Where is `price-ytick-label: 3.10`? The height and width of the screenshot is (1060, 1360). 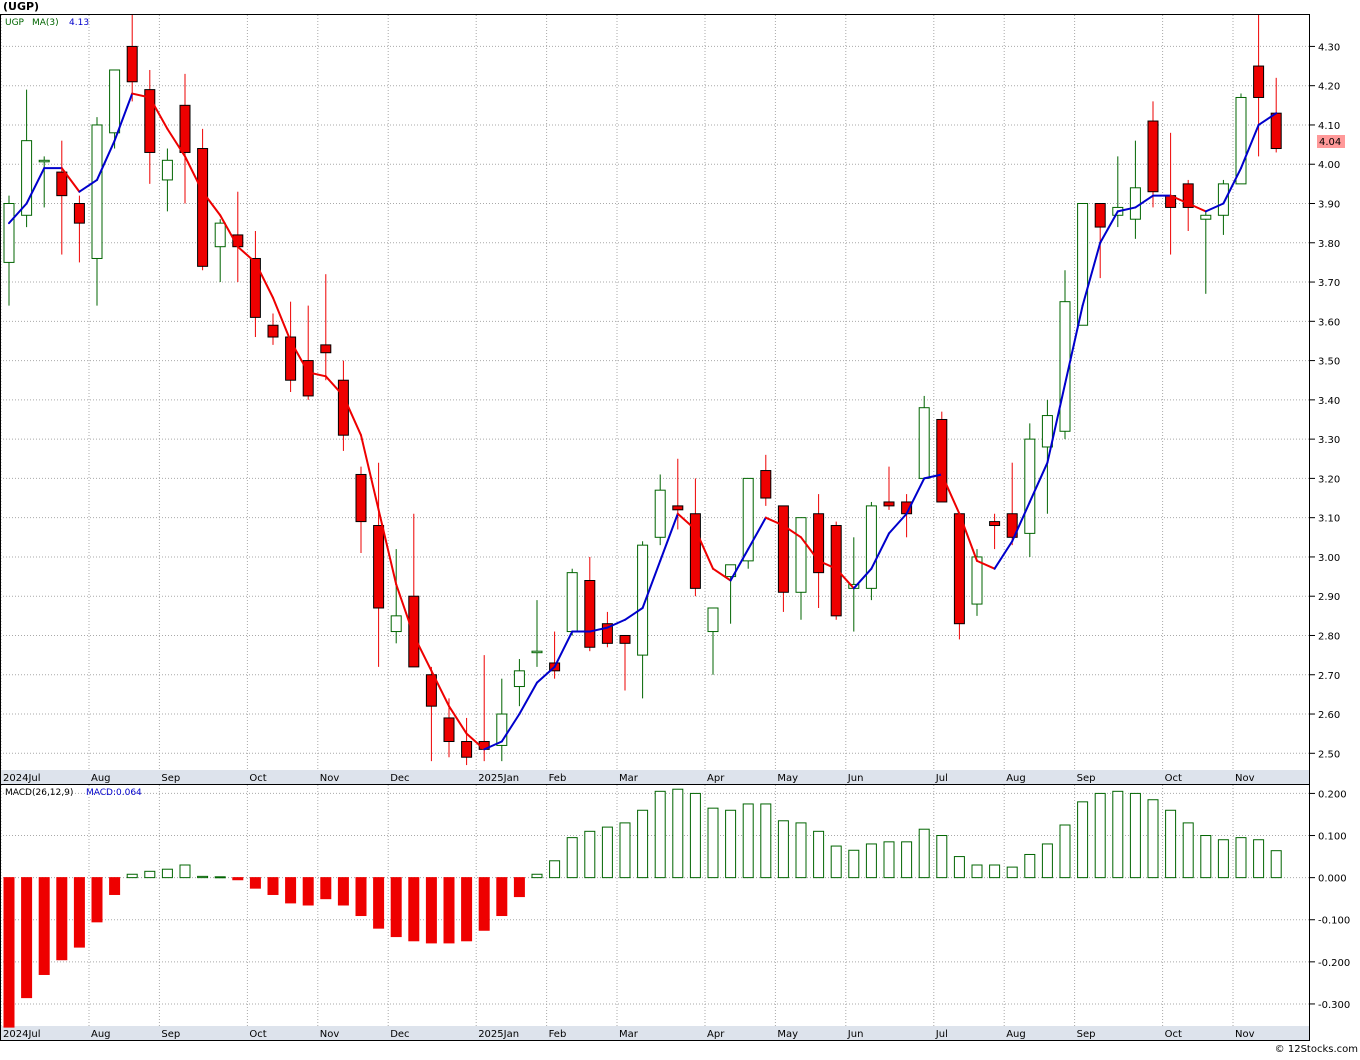
price-ytick-label: 3.10 is located at coordinates (1329, 519).